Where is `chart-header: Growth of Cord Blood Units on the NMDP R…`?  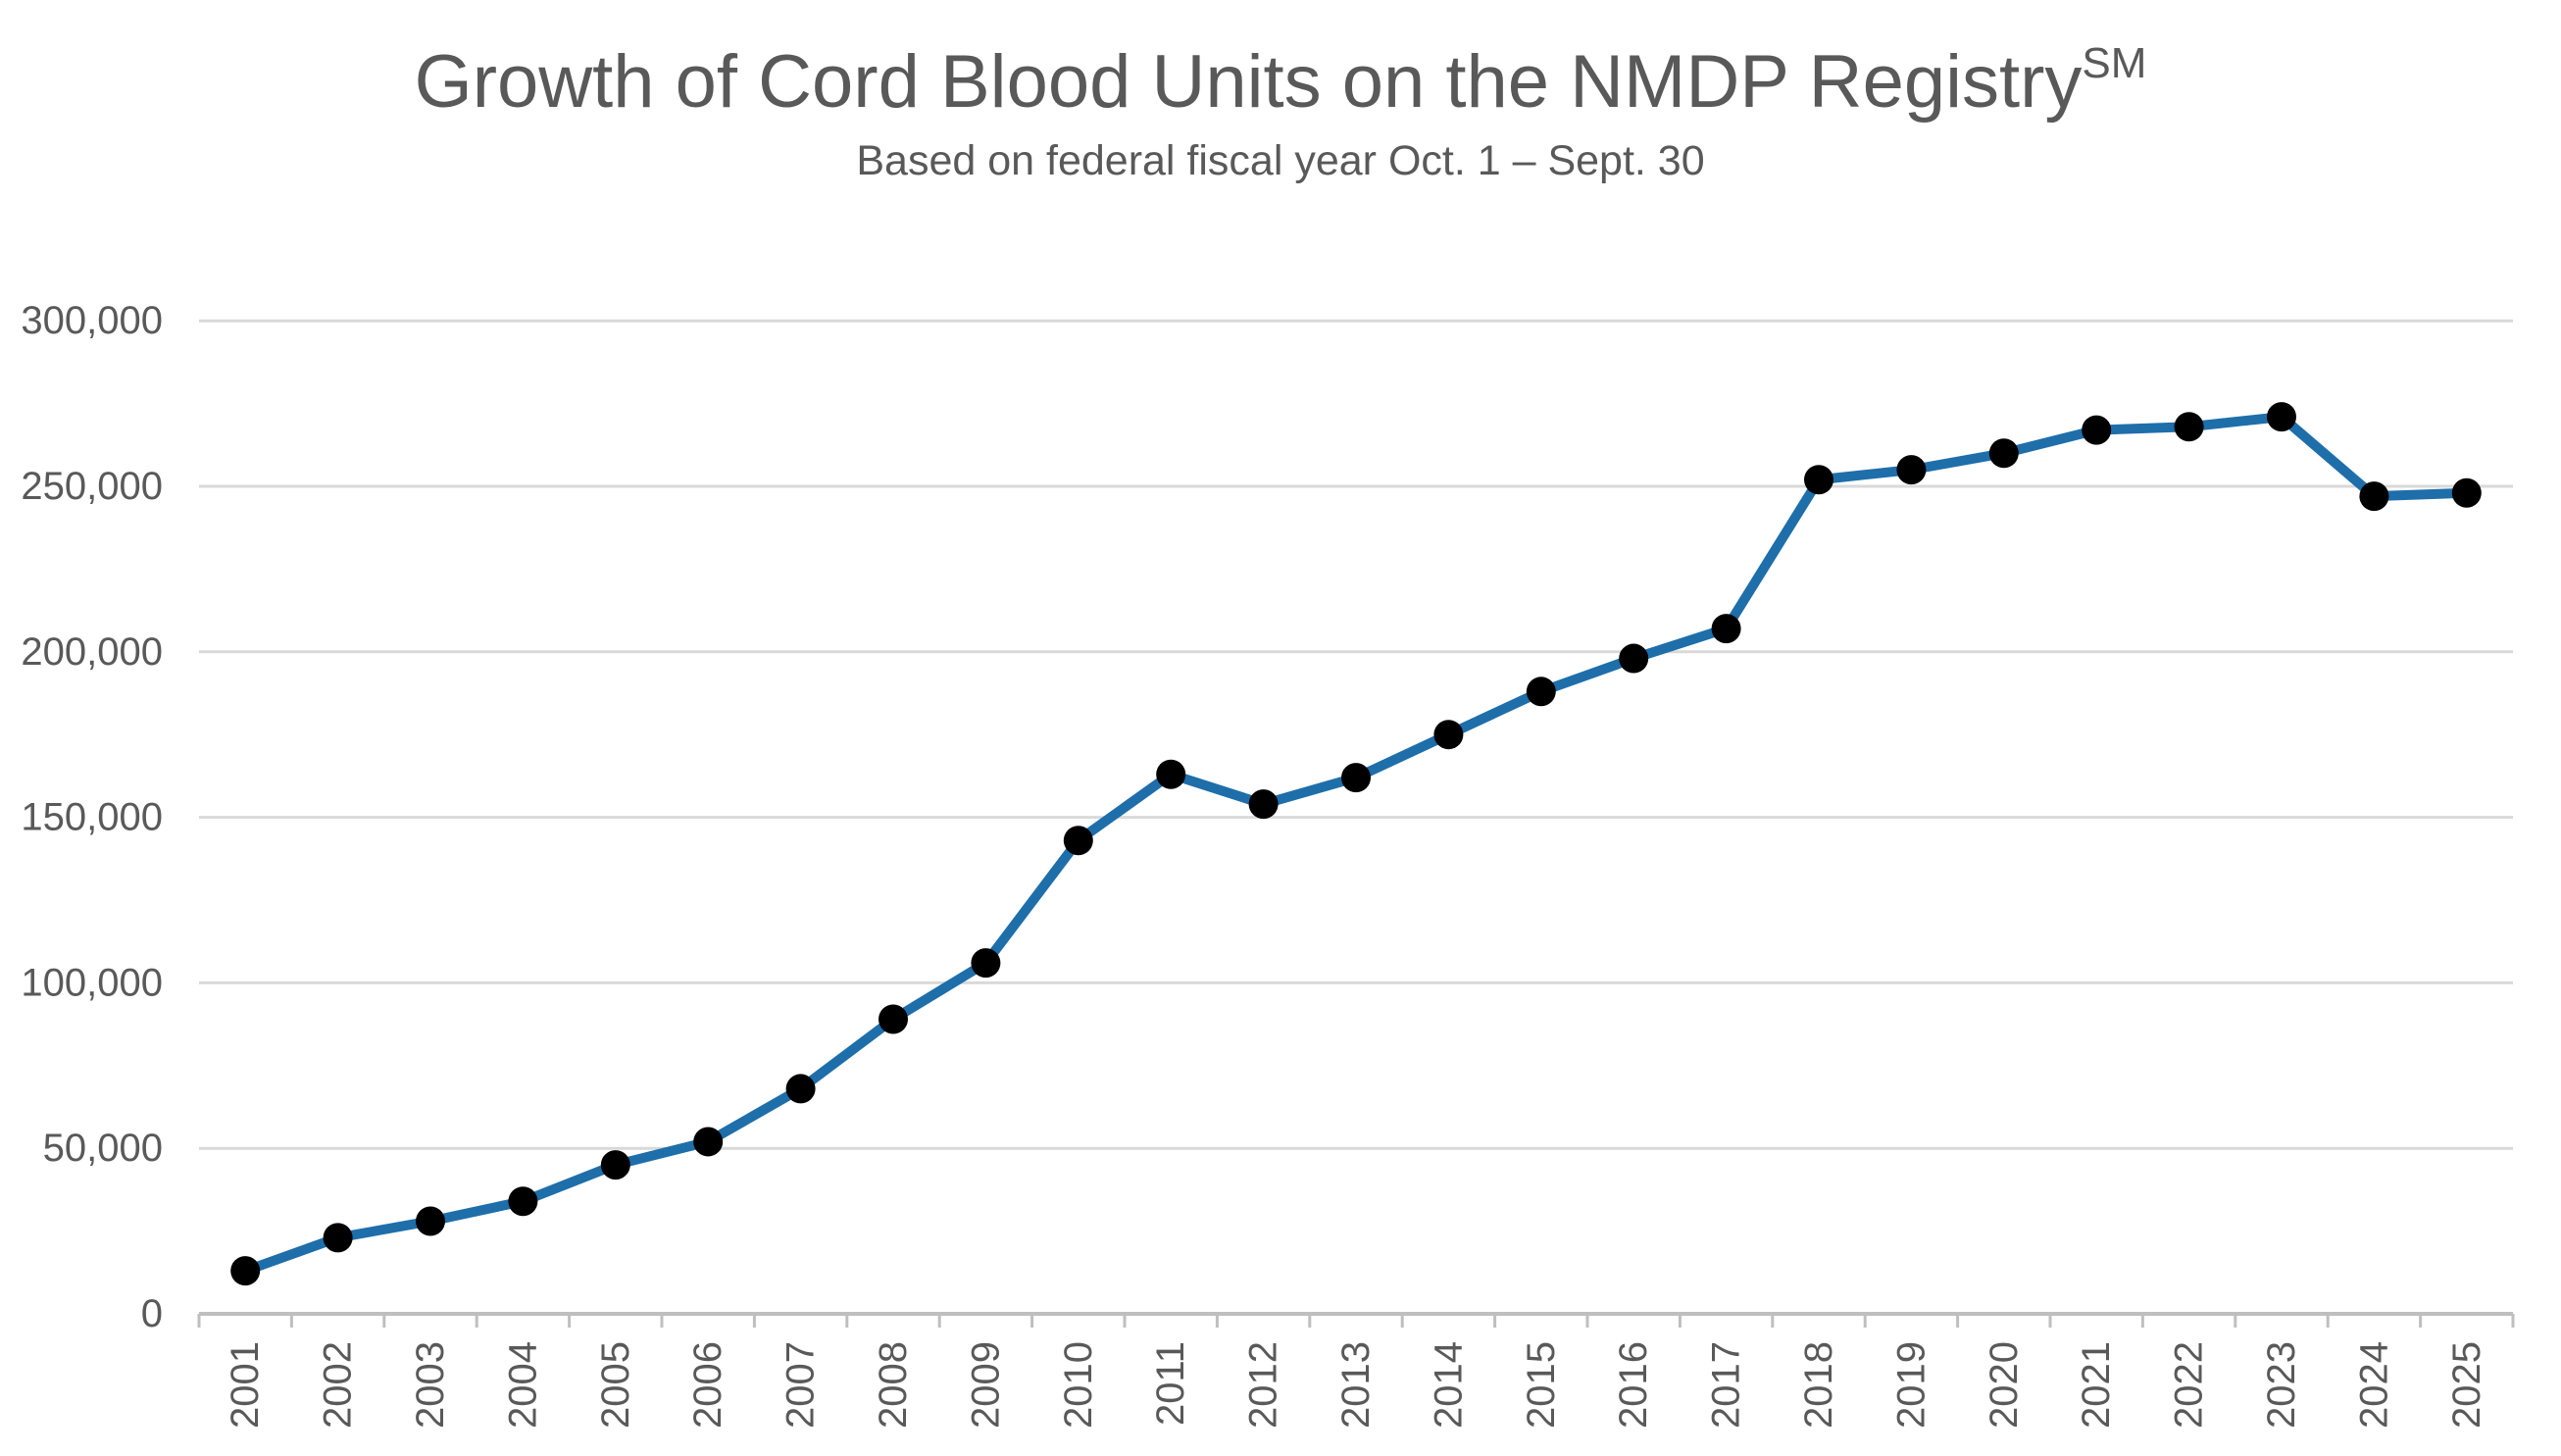 chart-header: Growth of Cord Blood Units on the NMDP R… is located at coordinates (1280, 113).